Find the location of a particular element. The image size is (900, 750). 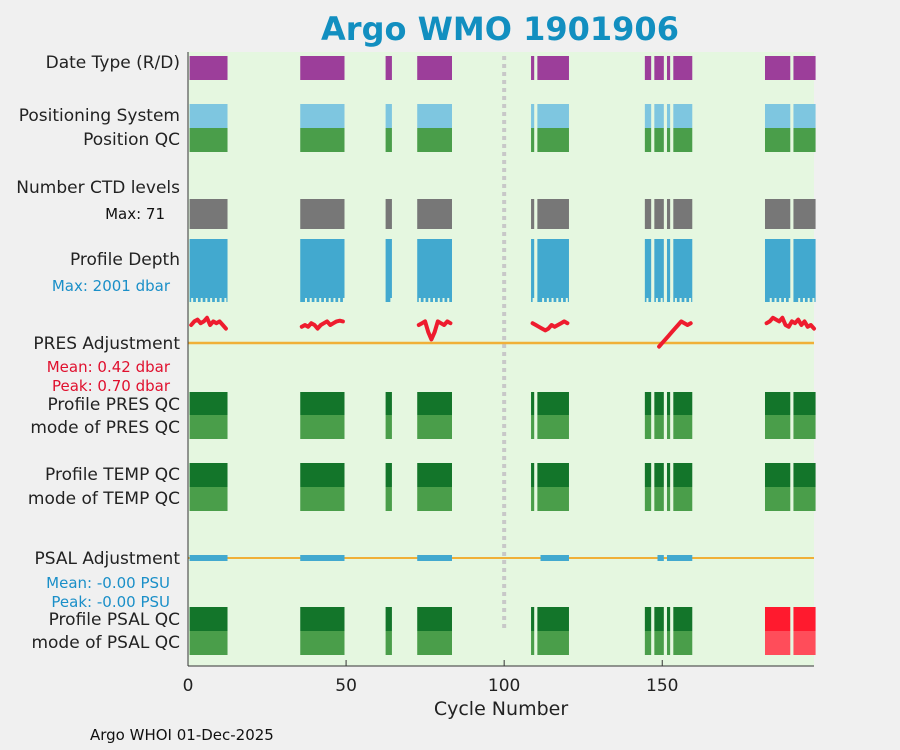

label-positioning-system: Positioning System is located at coordinates (99, 116).